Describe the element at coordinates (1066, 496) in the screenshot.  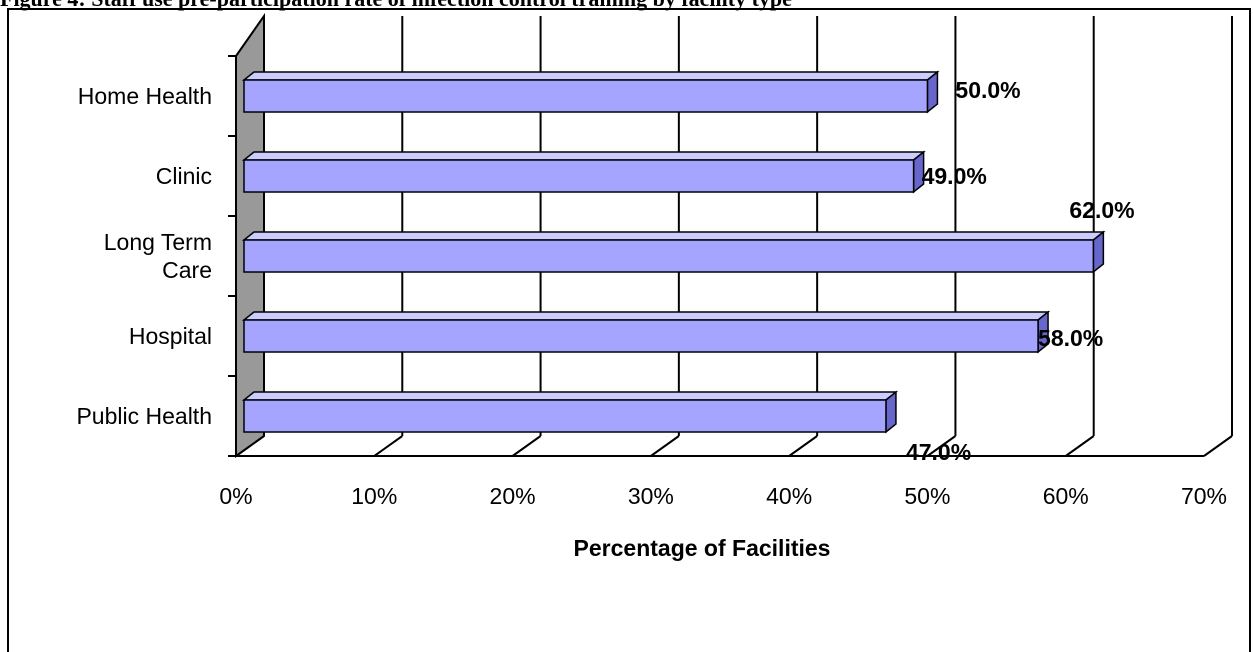
I see `x-tick-label: 60%` at that location.